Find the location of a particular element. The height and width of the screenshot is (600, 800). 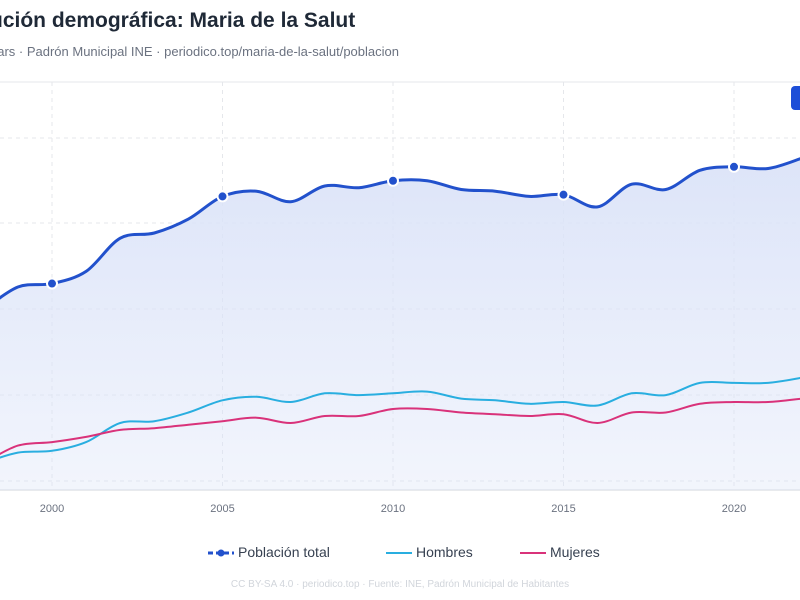

legend-item-total: Población total is located at coordinates (269, 552).